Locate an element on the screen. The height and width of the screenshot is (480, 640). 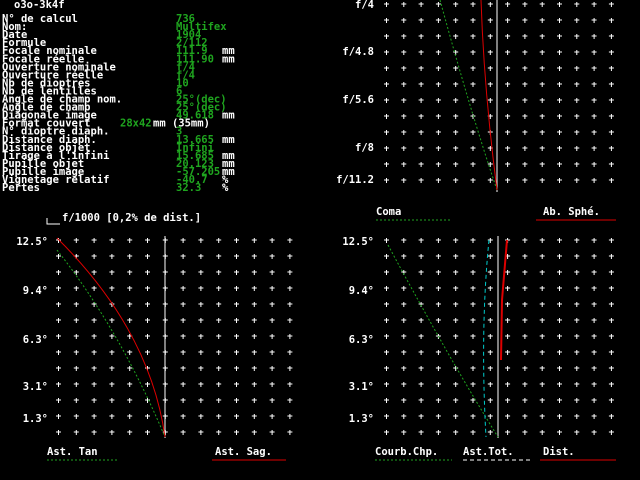
y-label: 12.5° is located at coordinates (32, 242).